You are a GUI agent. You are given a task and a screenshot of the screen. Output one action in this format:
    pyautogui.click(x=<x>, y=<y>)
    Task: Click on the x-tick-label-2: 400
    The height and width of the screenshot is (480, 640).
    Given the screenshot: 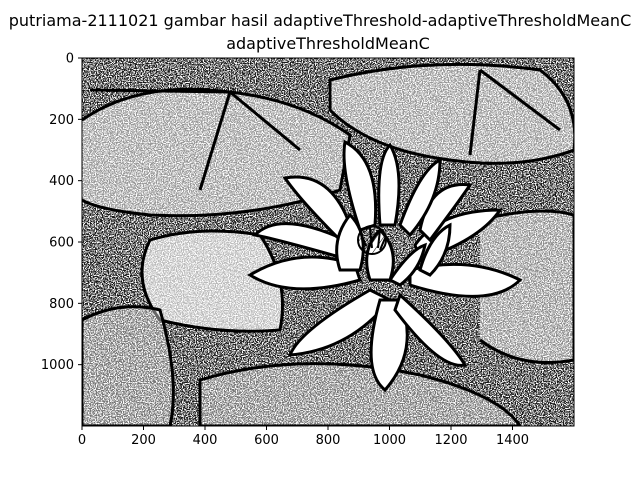 What is the action you would take?
    pyautogui.click(x=205, y=440)
    